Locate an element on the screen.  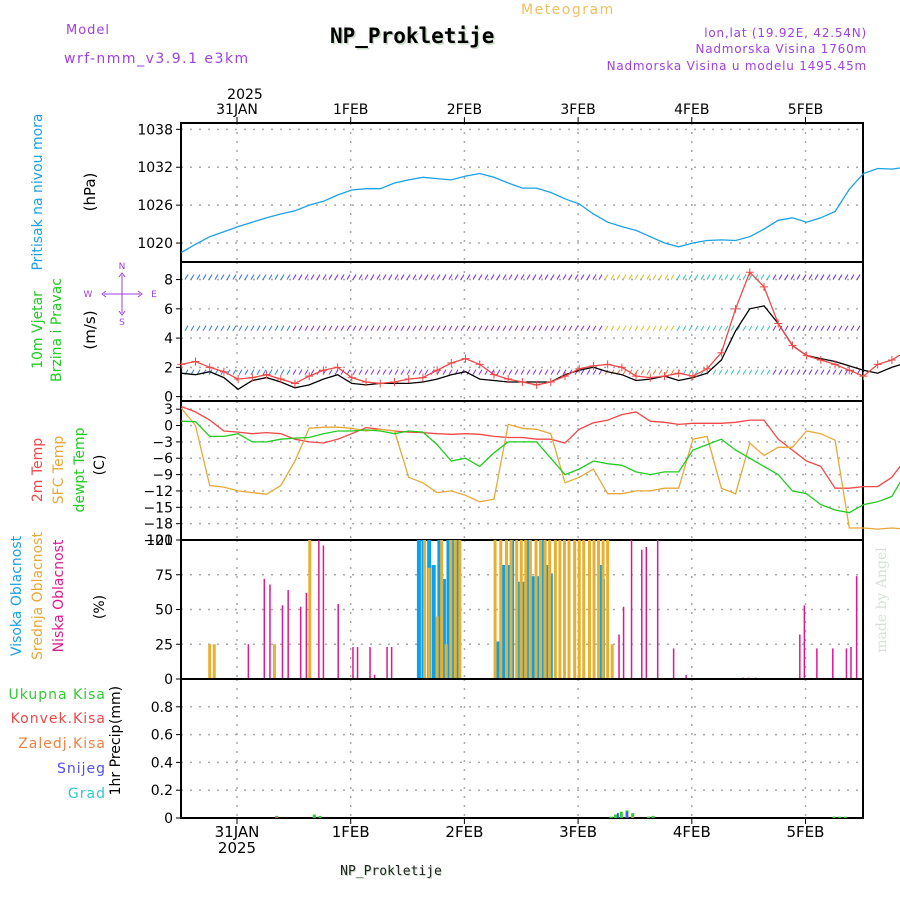
wind-ylabel-2: Brzina i Pravac is located at coordinates (57, 330).